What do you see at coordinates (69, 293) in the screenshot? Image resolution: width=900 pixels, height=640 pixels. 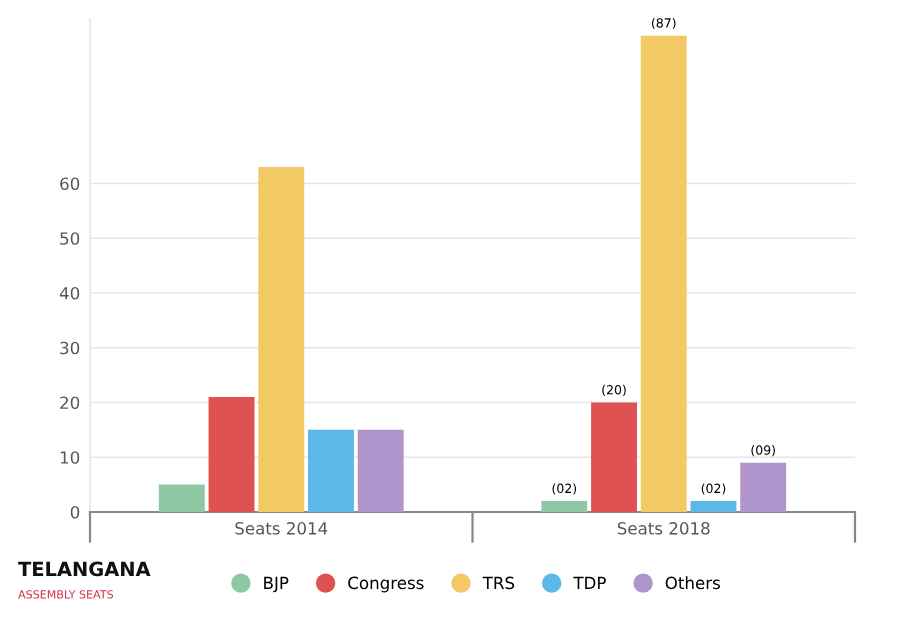 I see `y-tick-label: 40` at bounding box center [69, 293].